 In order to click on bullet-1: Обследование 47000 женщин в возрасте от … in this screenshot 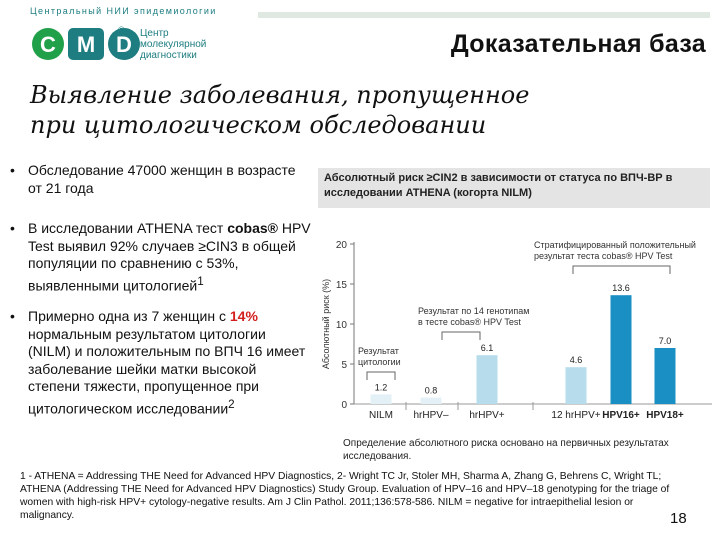, I will do `click(160, 179)`.